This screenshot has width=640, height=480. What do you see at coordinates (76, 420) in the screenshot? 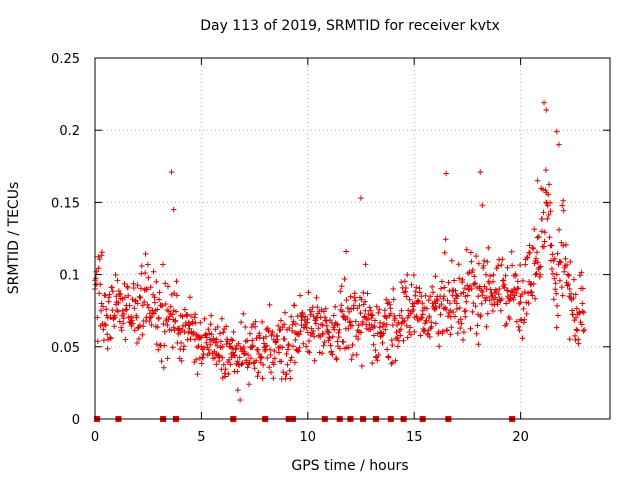
I see `y-tick-label: 0` at bounding box center [76, 420].